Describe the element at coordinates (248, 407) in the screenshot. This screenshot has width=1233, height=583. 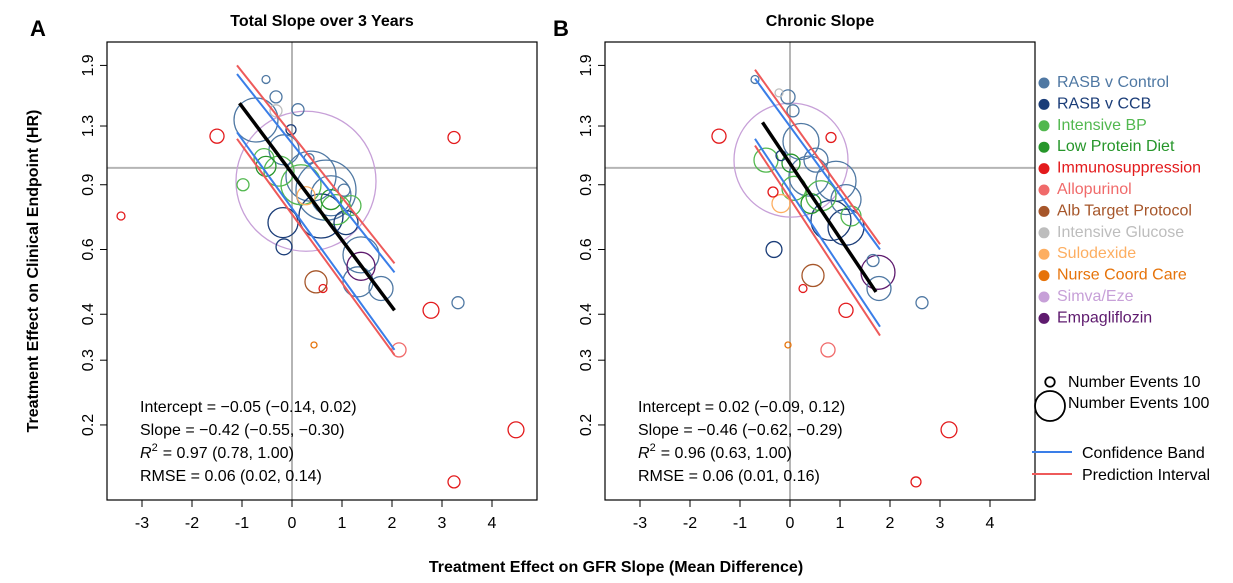
I see `stat-intercept: Intercept = −0.05 (−0.14, 0.02)` at that location.